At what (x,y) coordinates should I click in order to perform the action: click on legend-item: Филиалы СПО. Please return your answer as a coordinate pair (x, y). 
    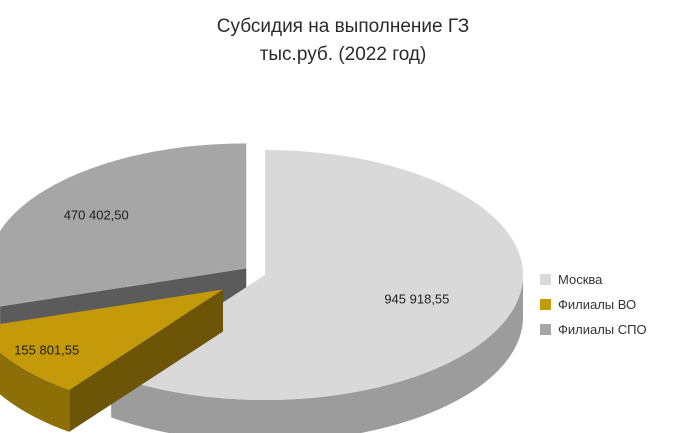
    Looking at the image, I should click on (593, 329).